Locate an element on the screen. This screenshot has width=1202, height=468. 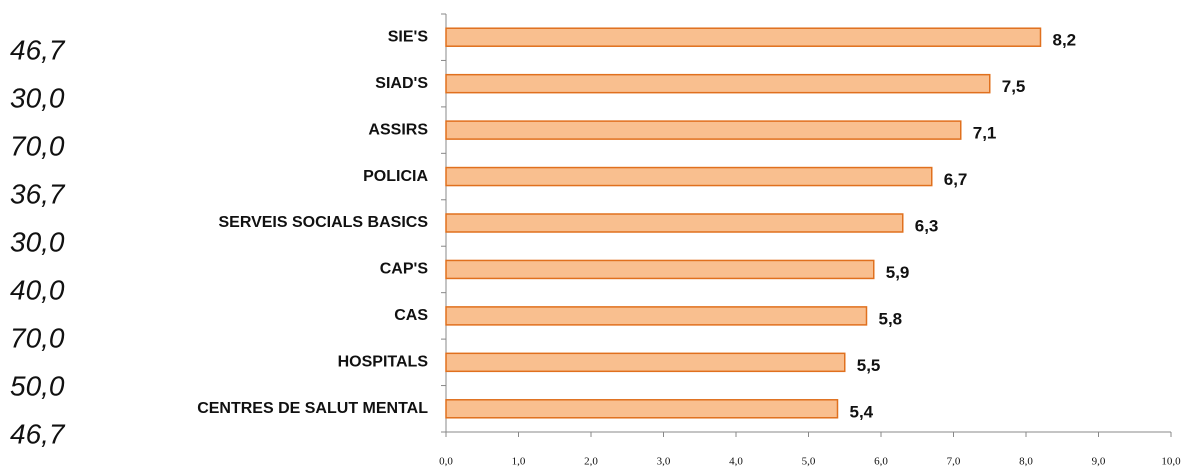
category-label: CAP'S is located at coordinates (404, 269).